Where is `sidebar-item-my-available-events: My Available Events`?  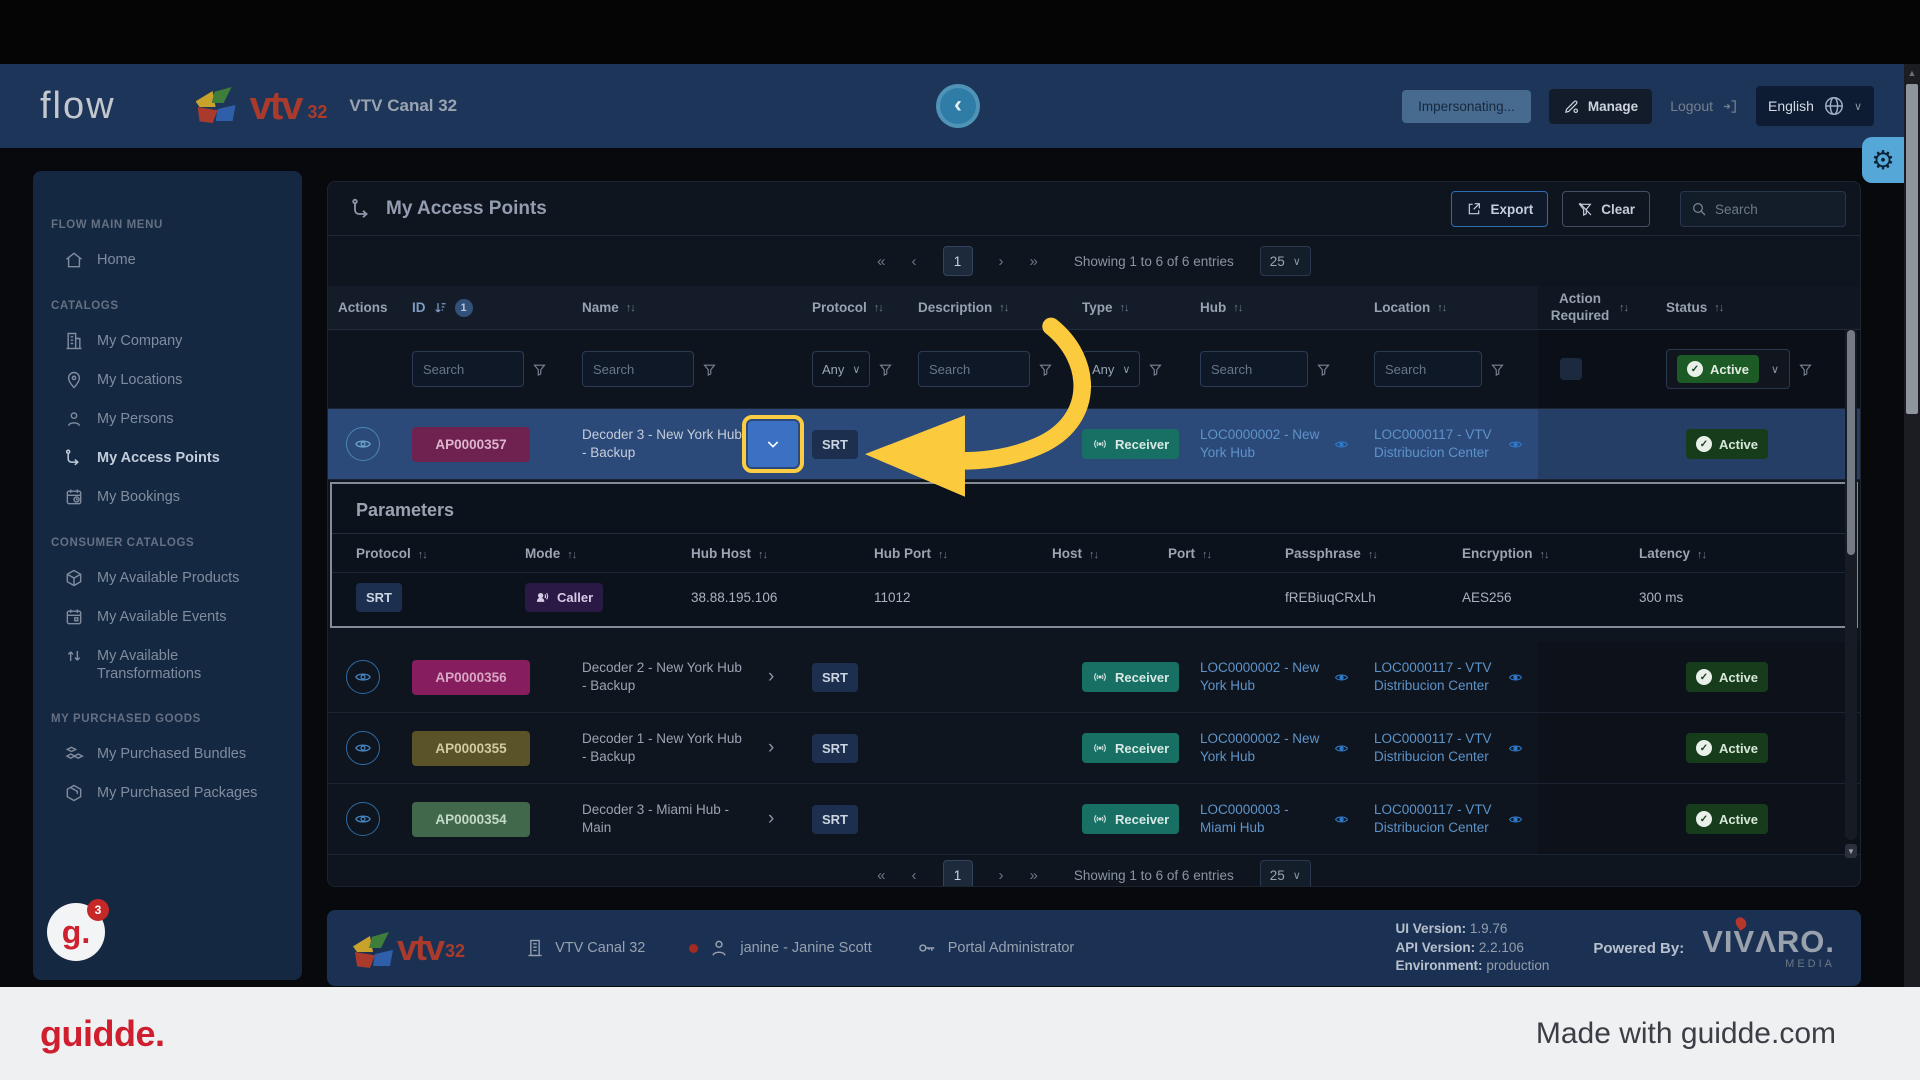
sidebar-item-my-available-events: My Available Events is located at coordinates (167, 617).